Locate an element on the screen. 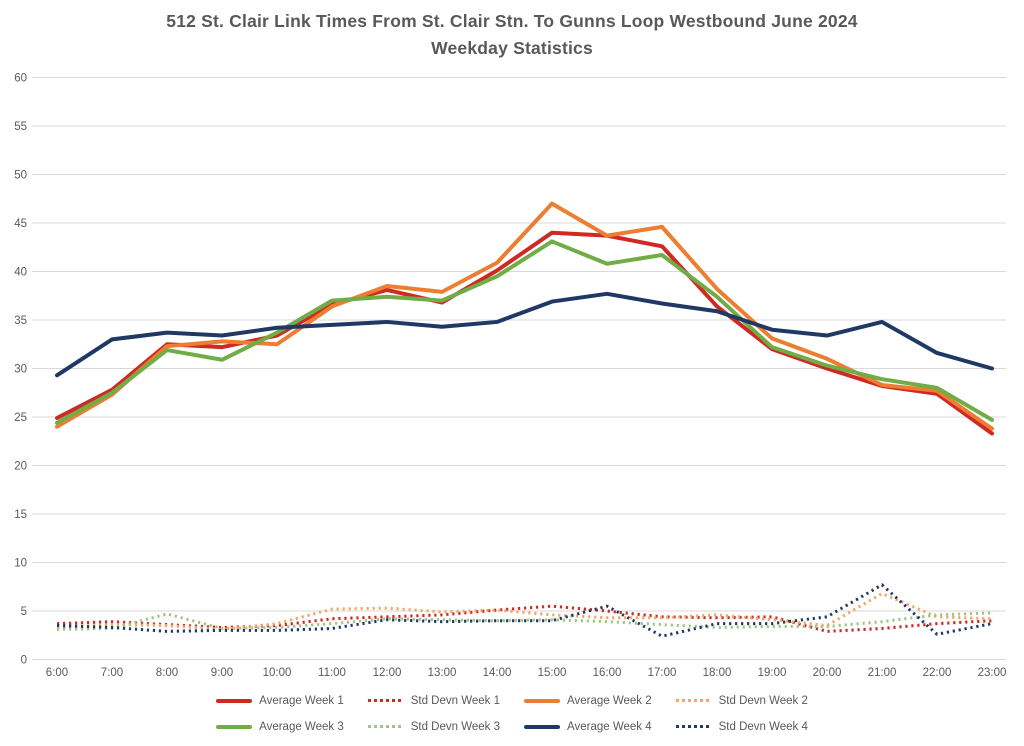 The width and height of the screenshot is (1024, 746). x-axis-tick-label: 16:00 is located at coordinates (607, 673).